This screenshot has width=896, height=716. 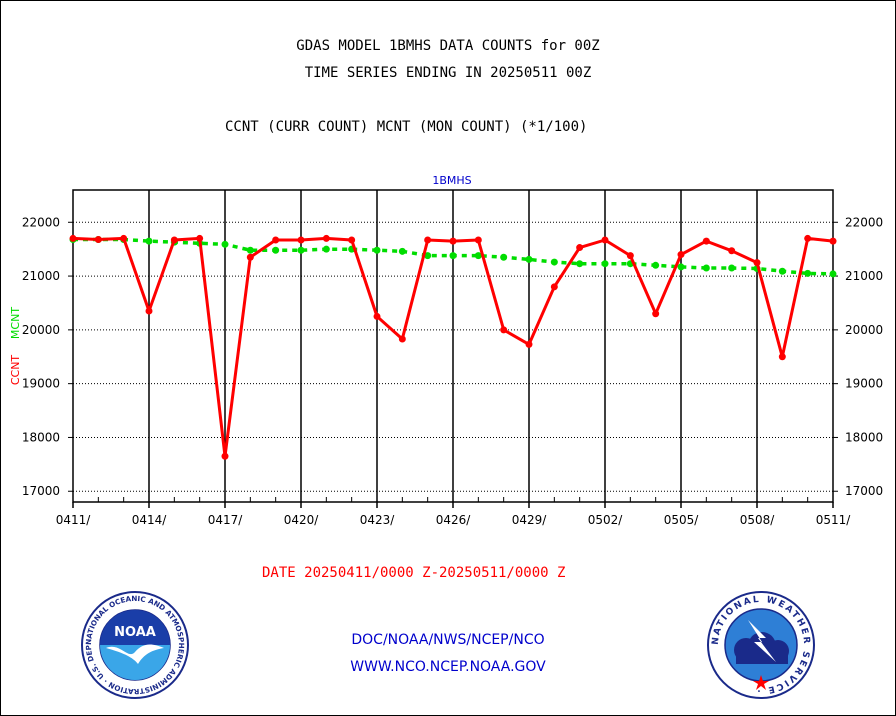 I want to click on x-tick-label: 0508/, so click(x=758, y=520).